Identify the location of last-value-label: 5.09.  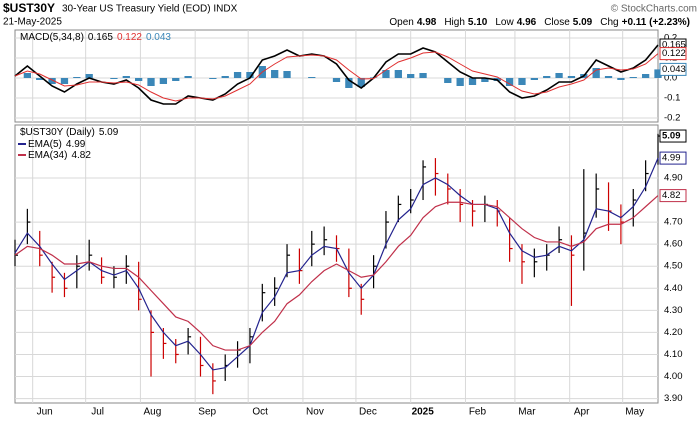
(671, 136).